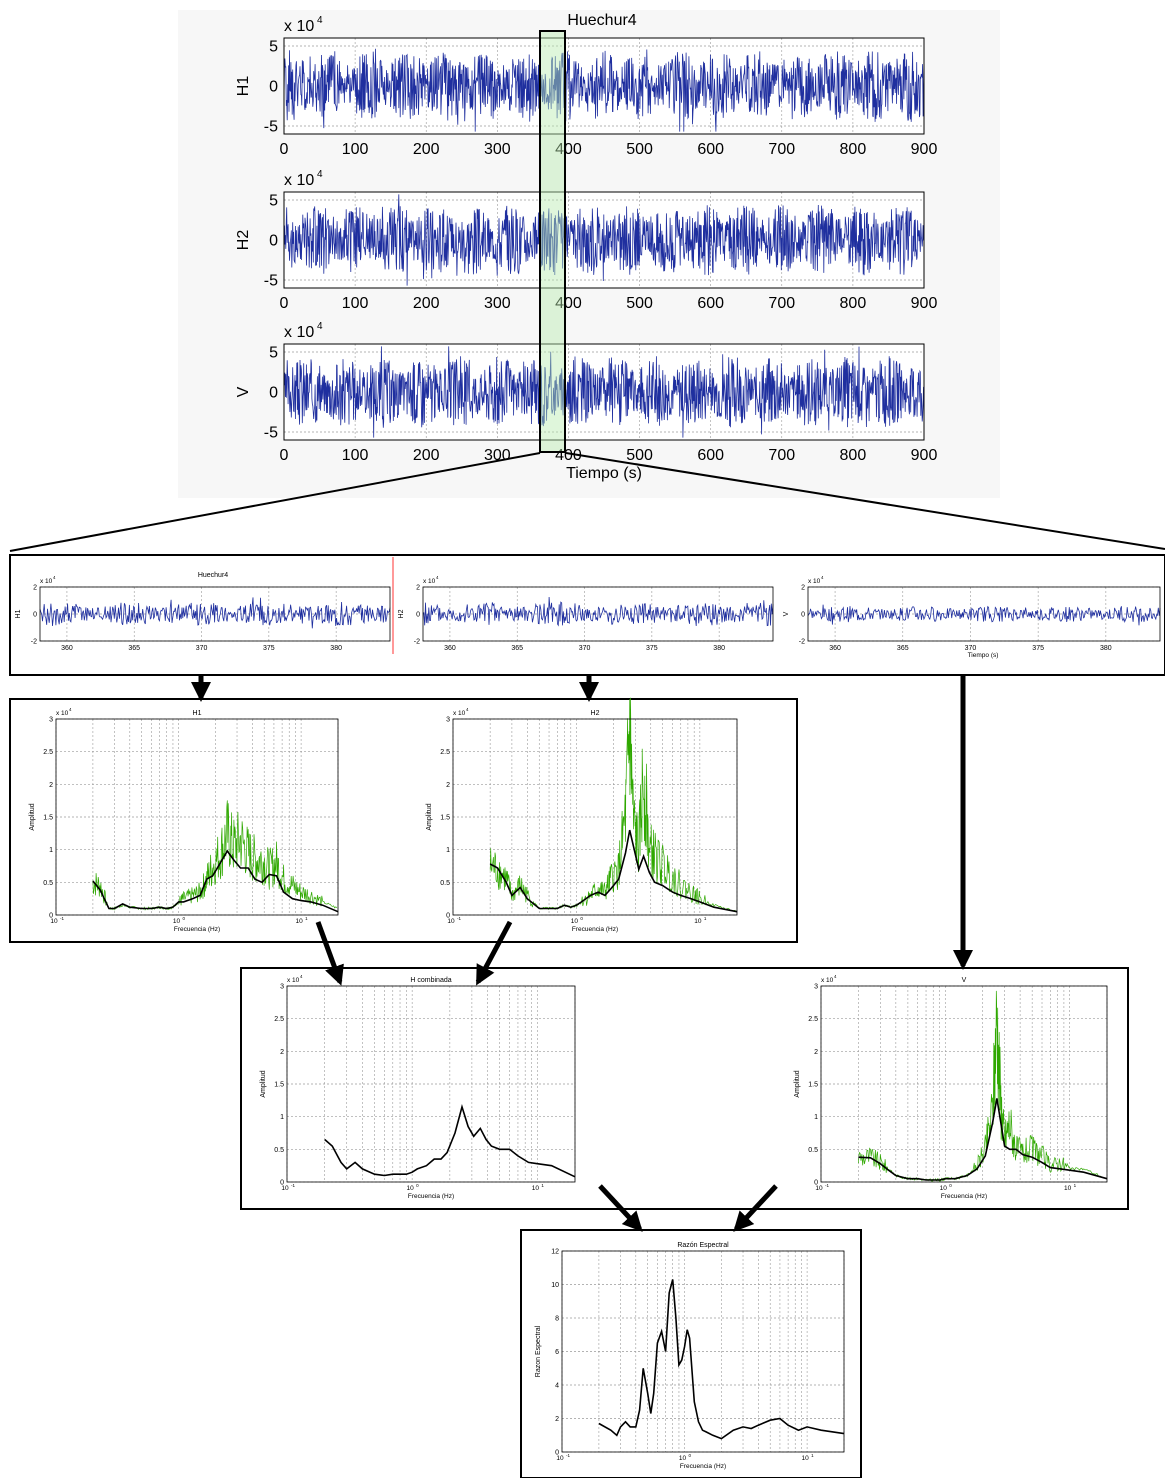 The width and height of the screenshot is (1165, 1478). I want to click on chart-zoom-v: 2 0 -2 360 365 370 375 380 x 104 V Tiempo (s), so click(972, 617).